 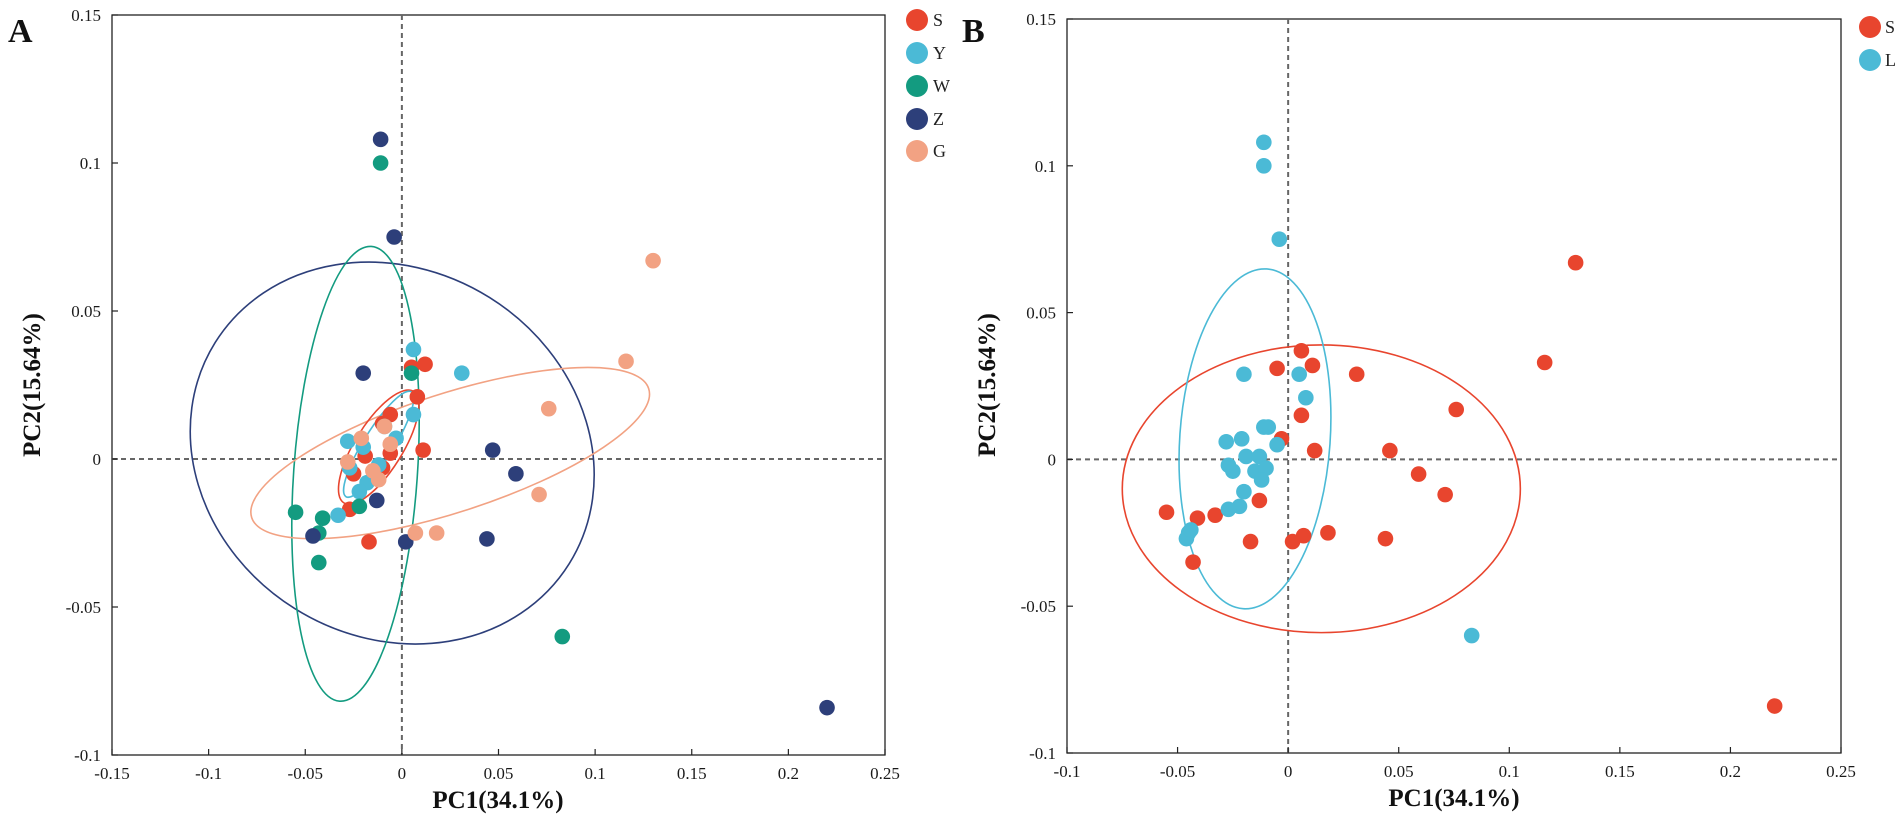 I want to click on ellipse-s, so click(x=1321, y=489).